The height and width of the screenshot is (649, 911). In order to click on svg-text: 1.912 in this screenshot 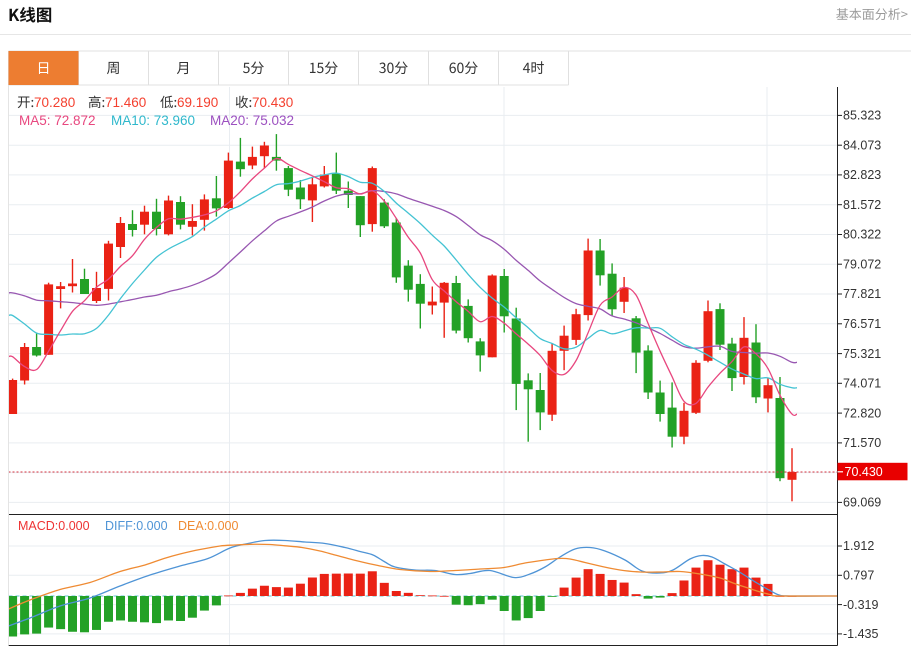, I will do `click(858, 546)`.